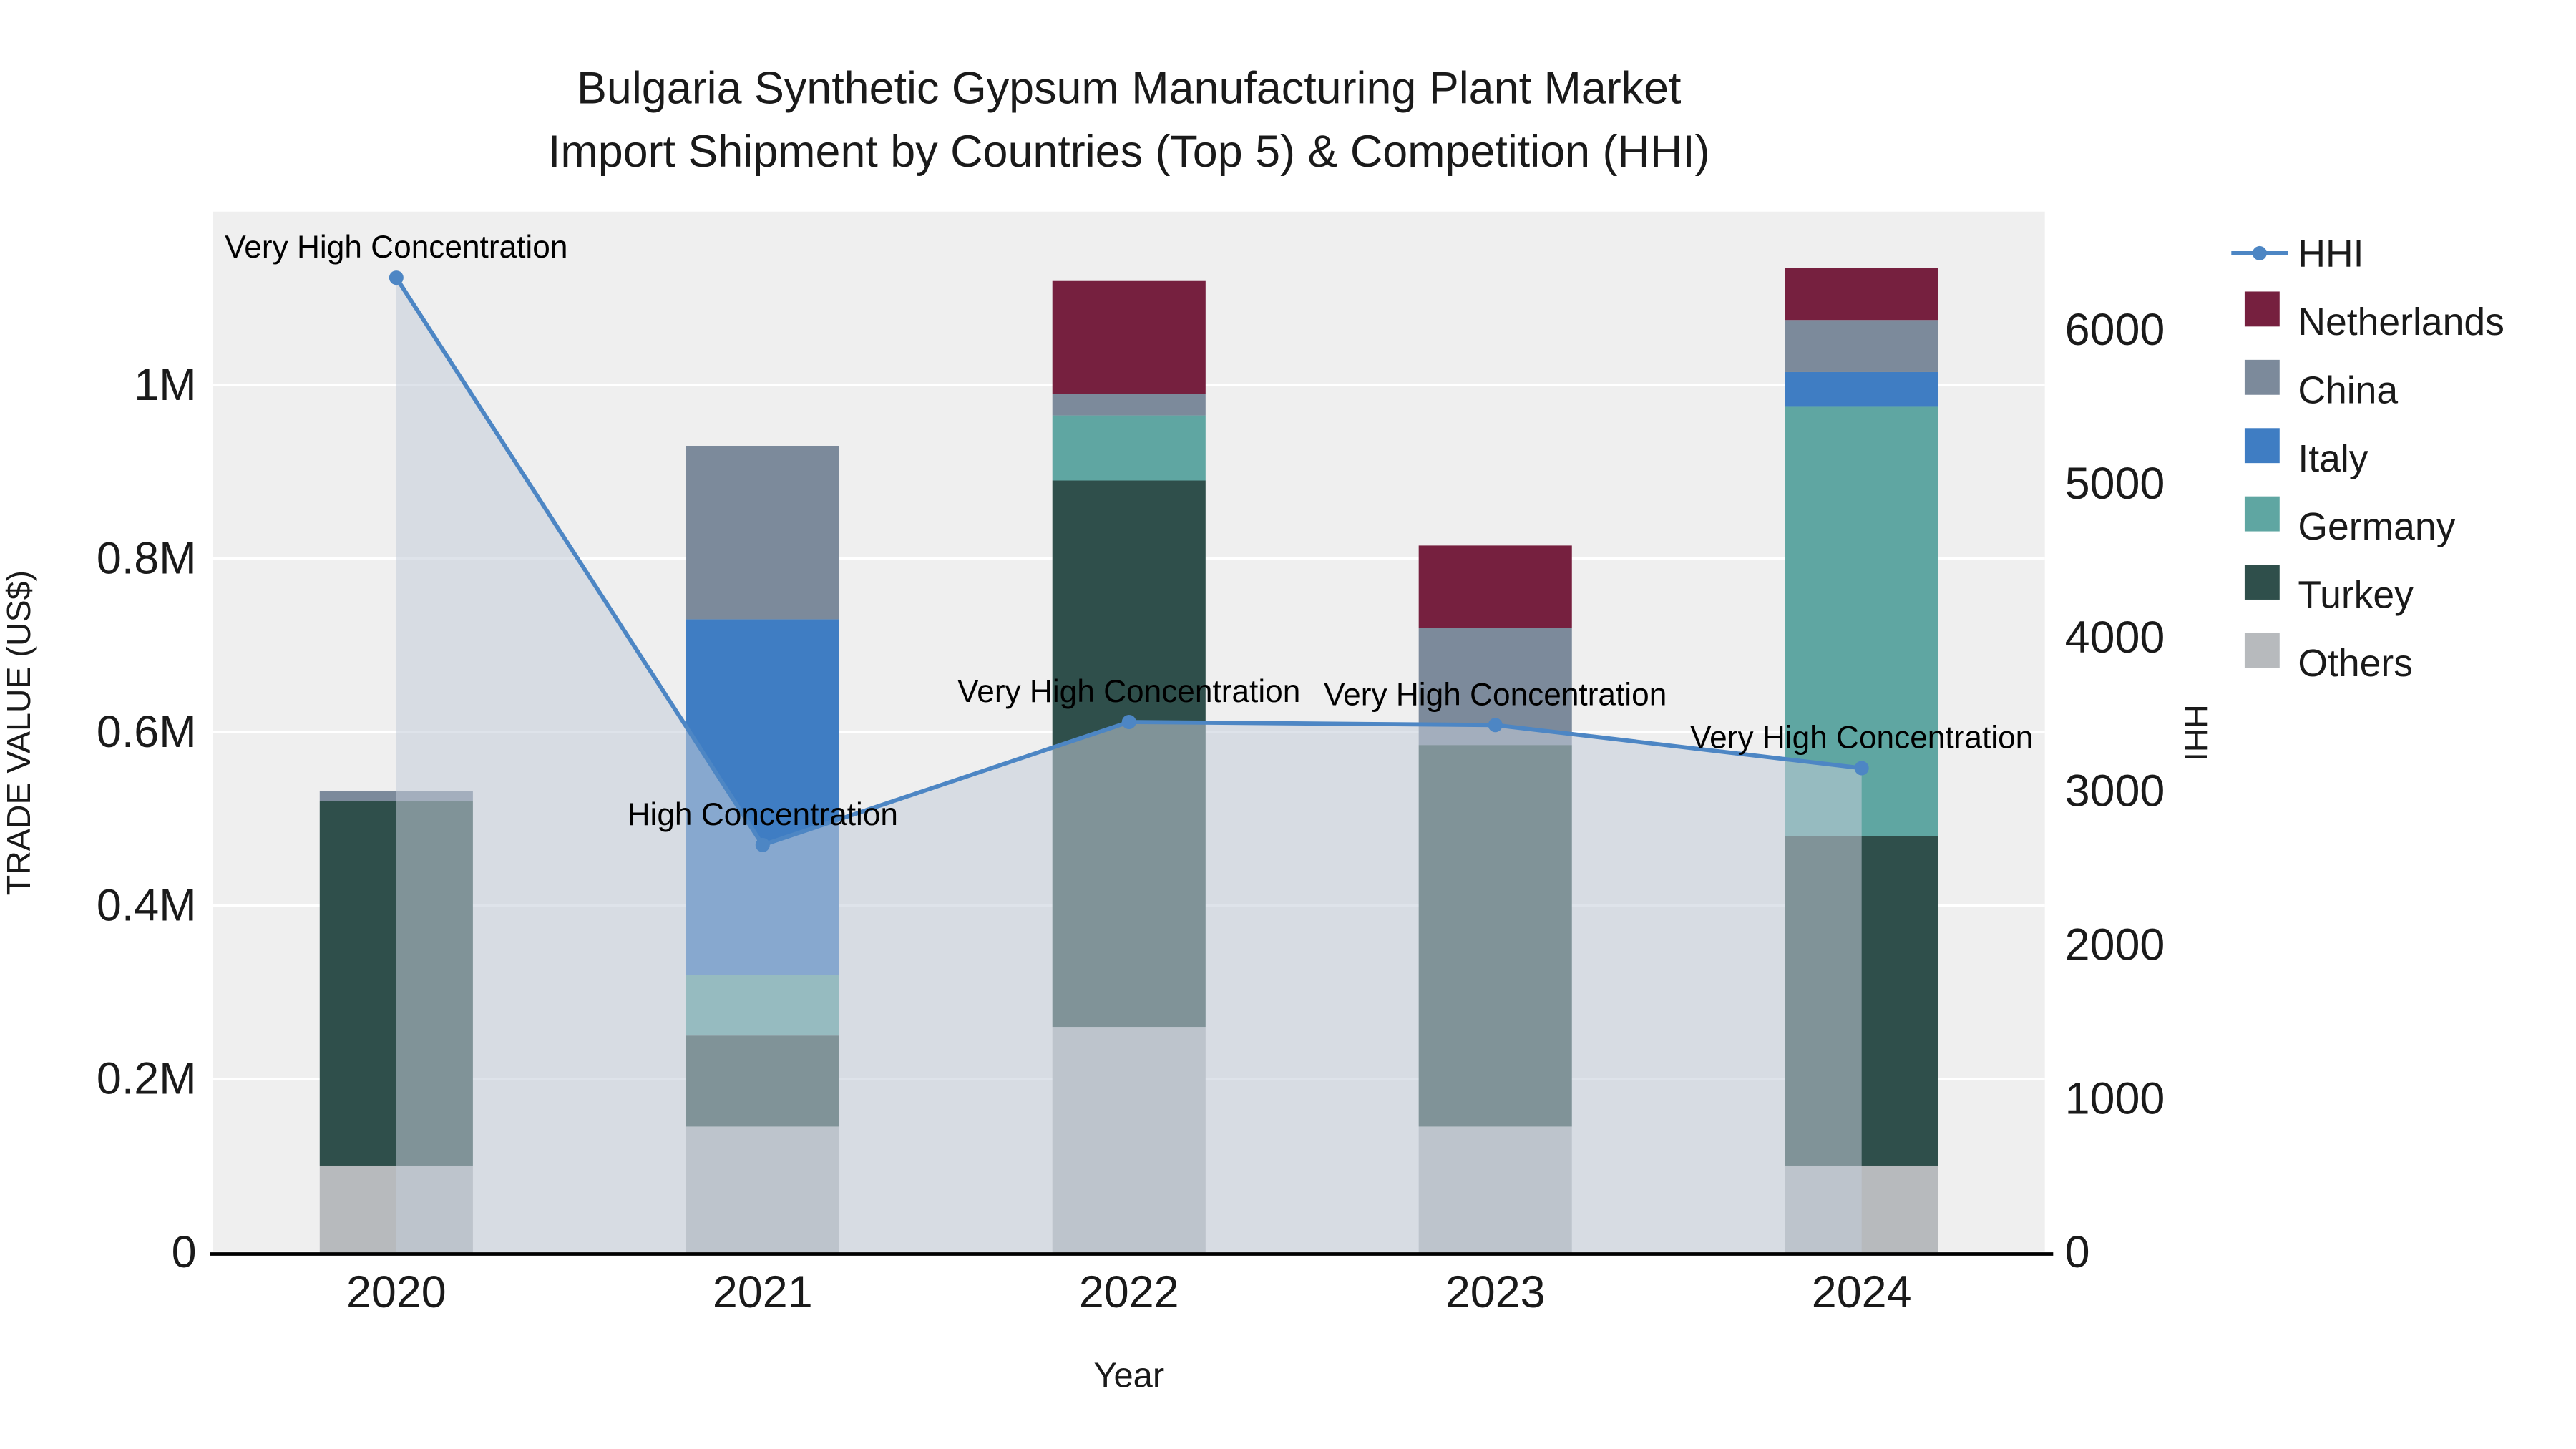 The height and width of the screenshot is (1449, 2576). Describe the element at coordinates (1128, 722) in the screenshot. I see `hhi-marker-2022` at that location.